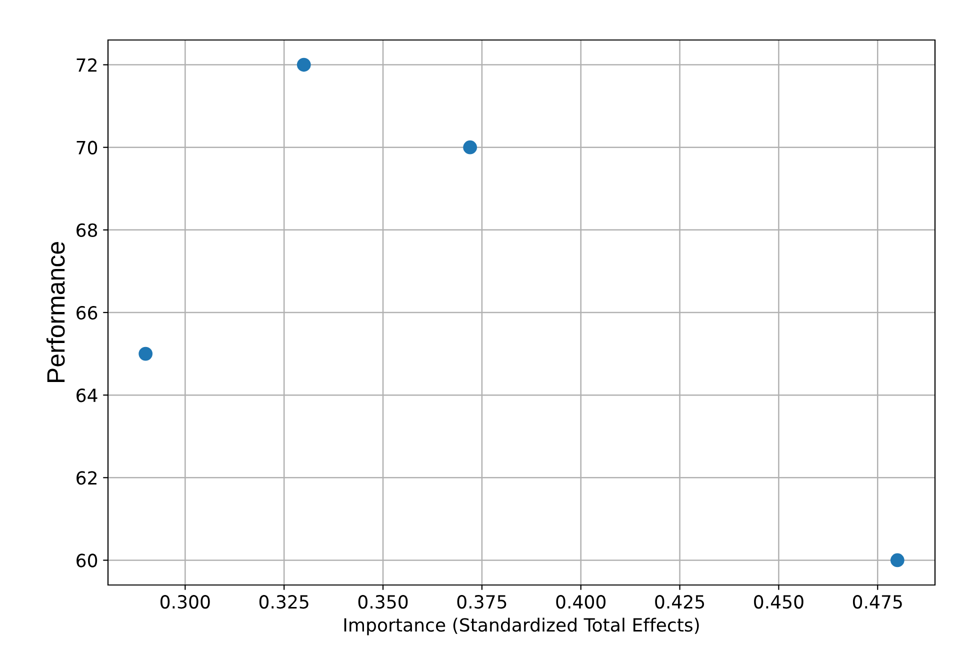 This screenshot has width=972, height=655. Describe the element at coordinates (87, 561) in the screenshot. I see `y-tick-label: 60` at that location.